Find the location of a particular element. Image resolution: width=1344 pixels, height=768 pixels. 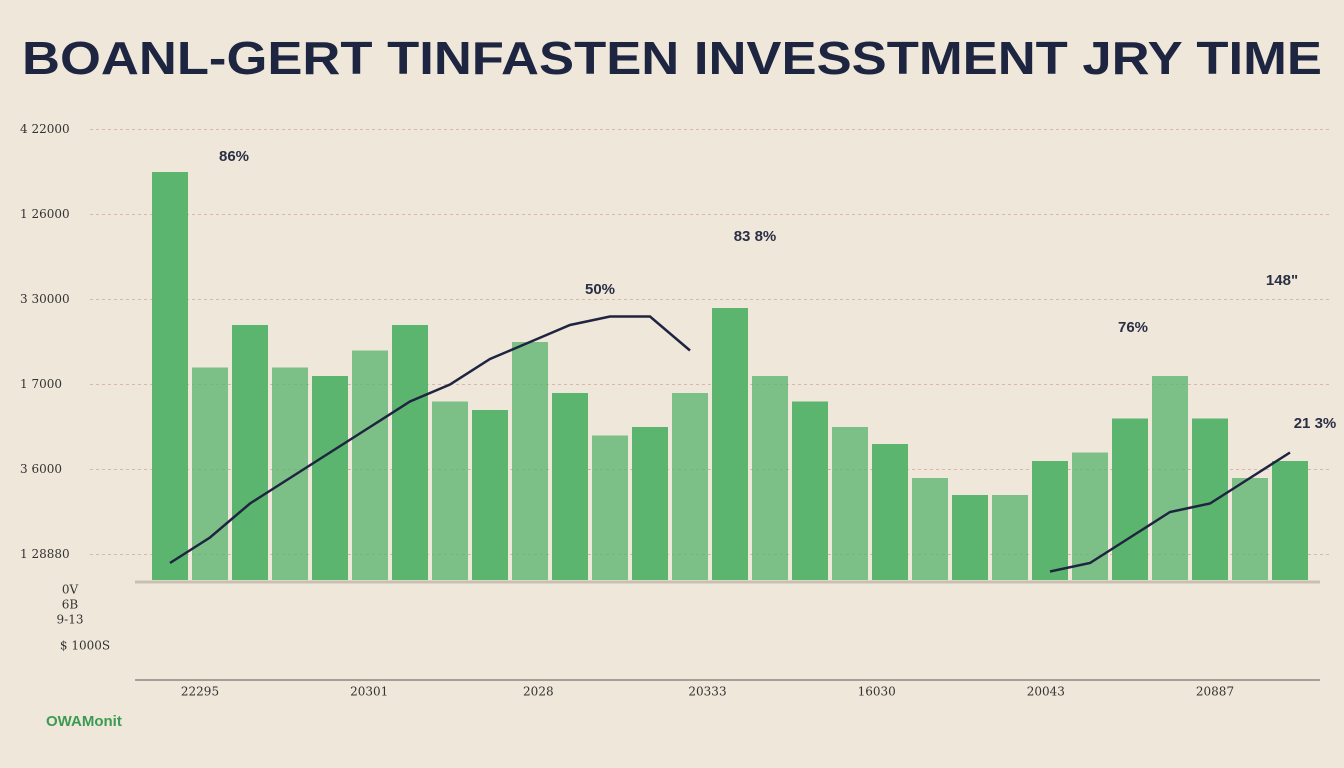

annotation: 83 8% is located at coordinates (755, 236).